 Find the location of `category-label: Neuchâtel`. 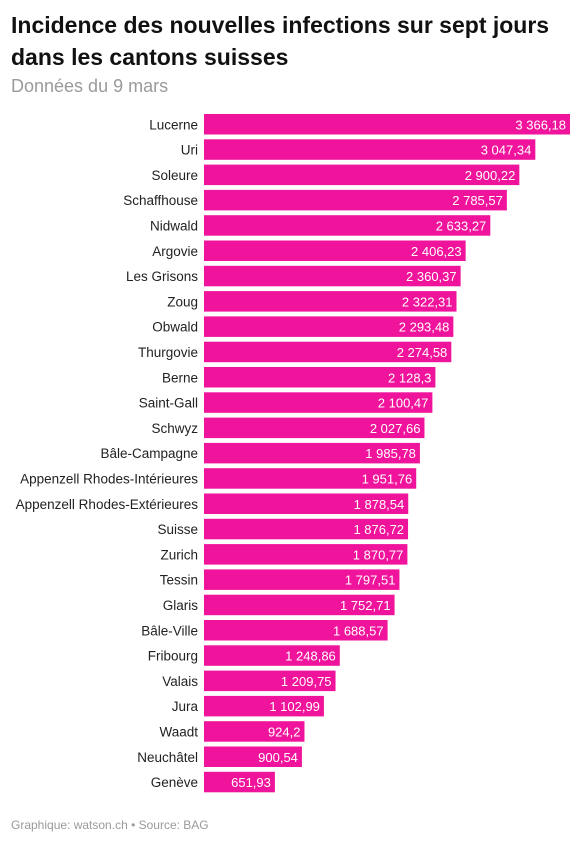

category-label: Neuchâtel is located at coordinates (167, 757).